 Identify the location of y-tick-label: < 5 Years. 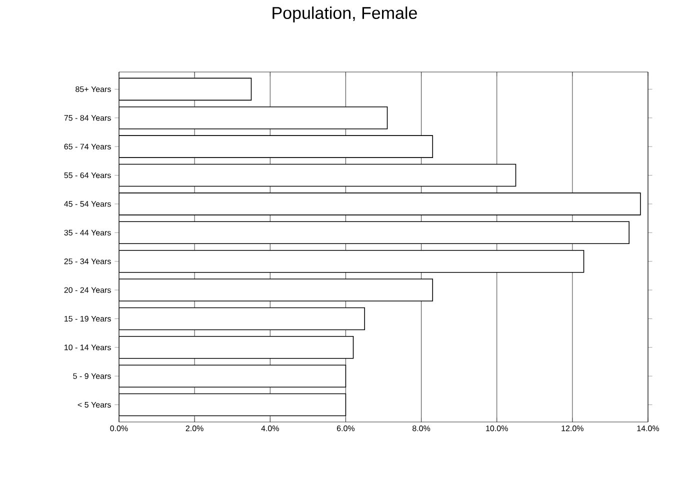
(94, 405).